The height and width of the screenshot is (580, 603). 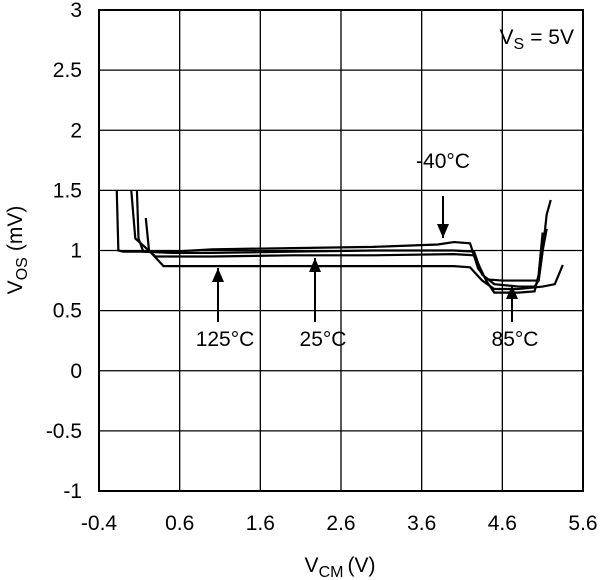 I want to click on y-tick-label: 2, so click(x=76, y=130).